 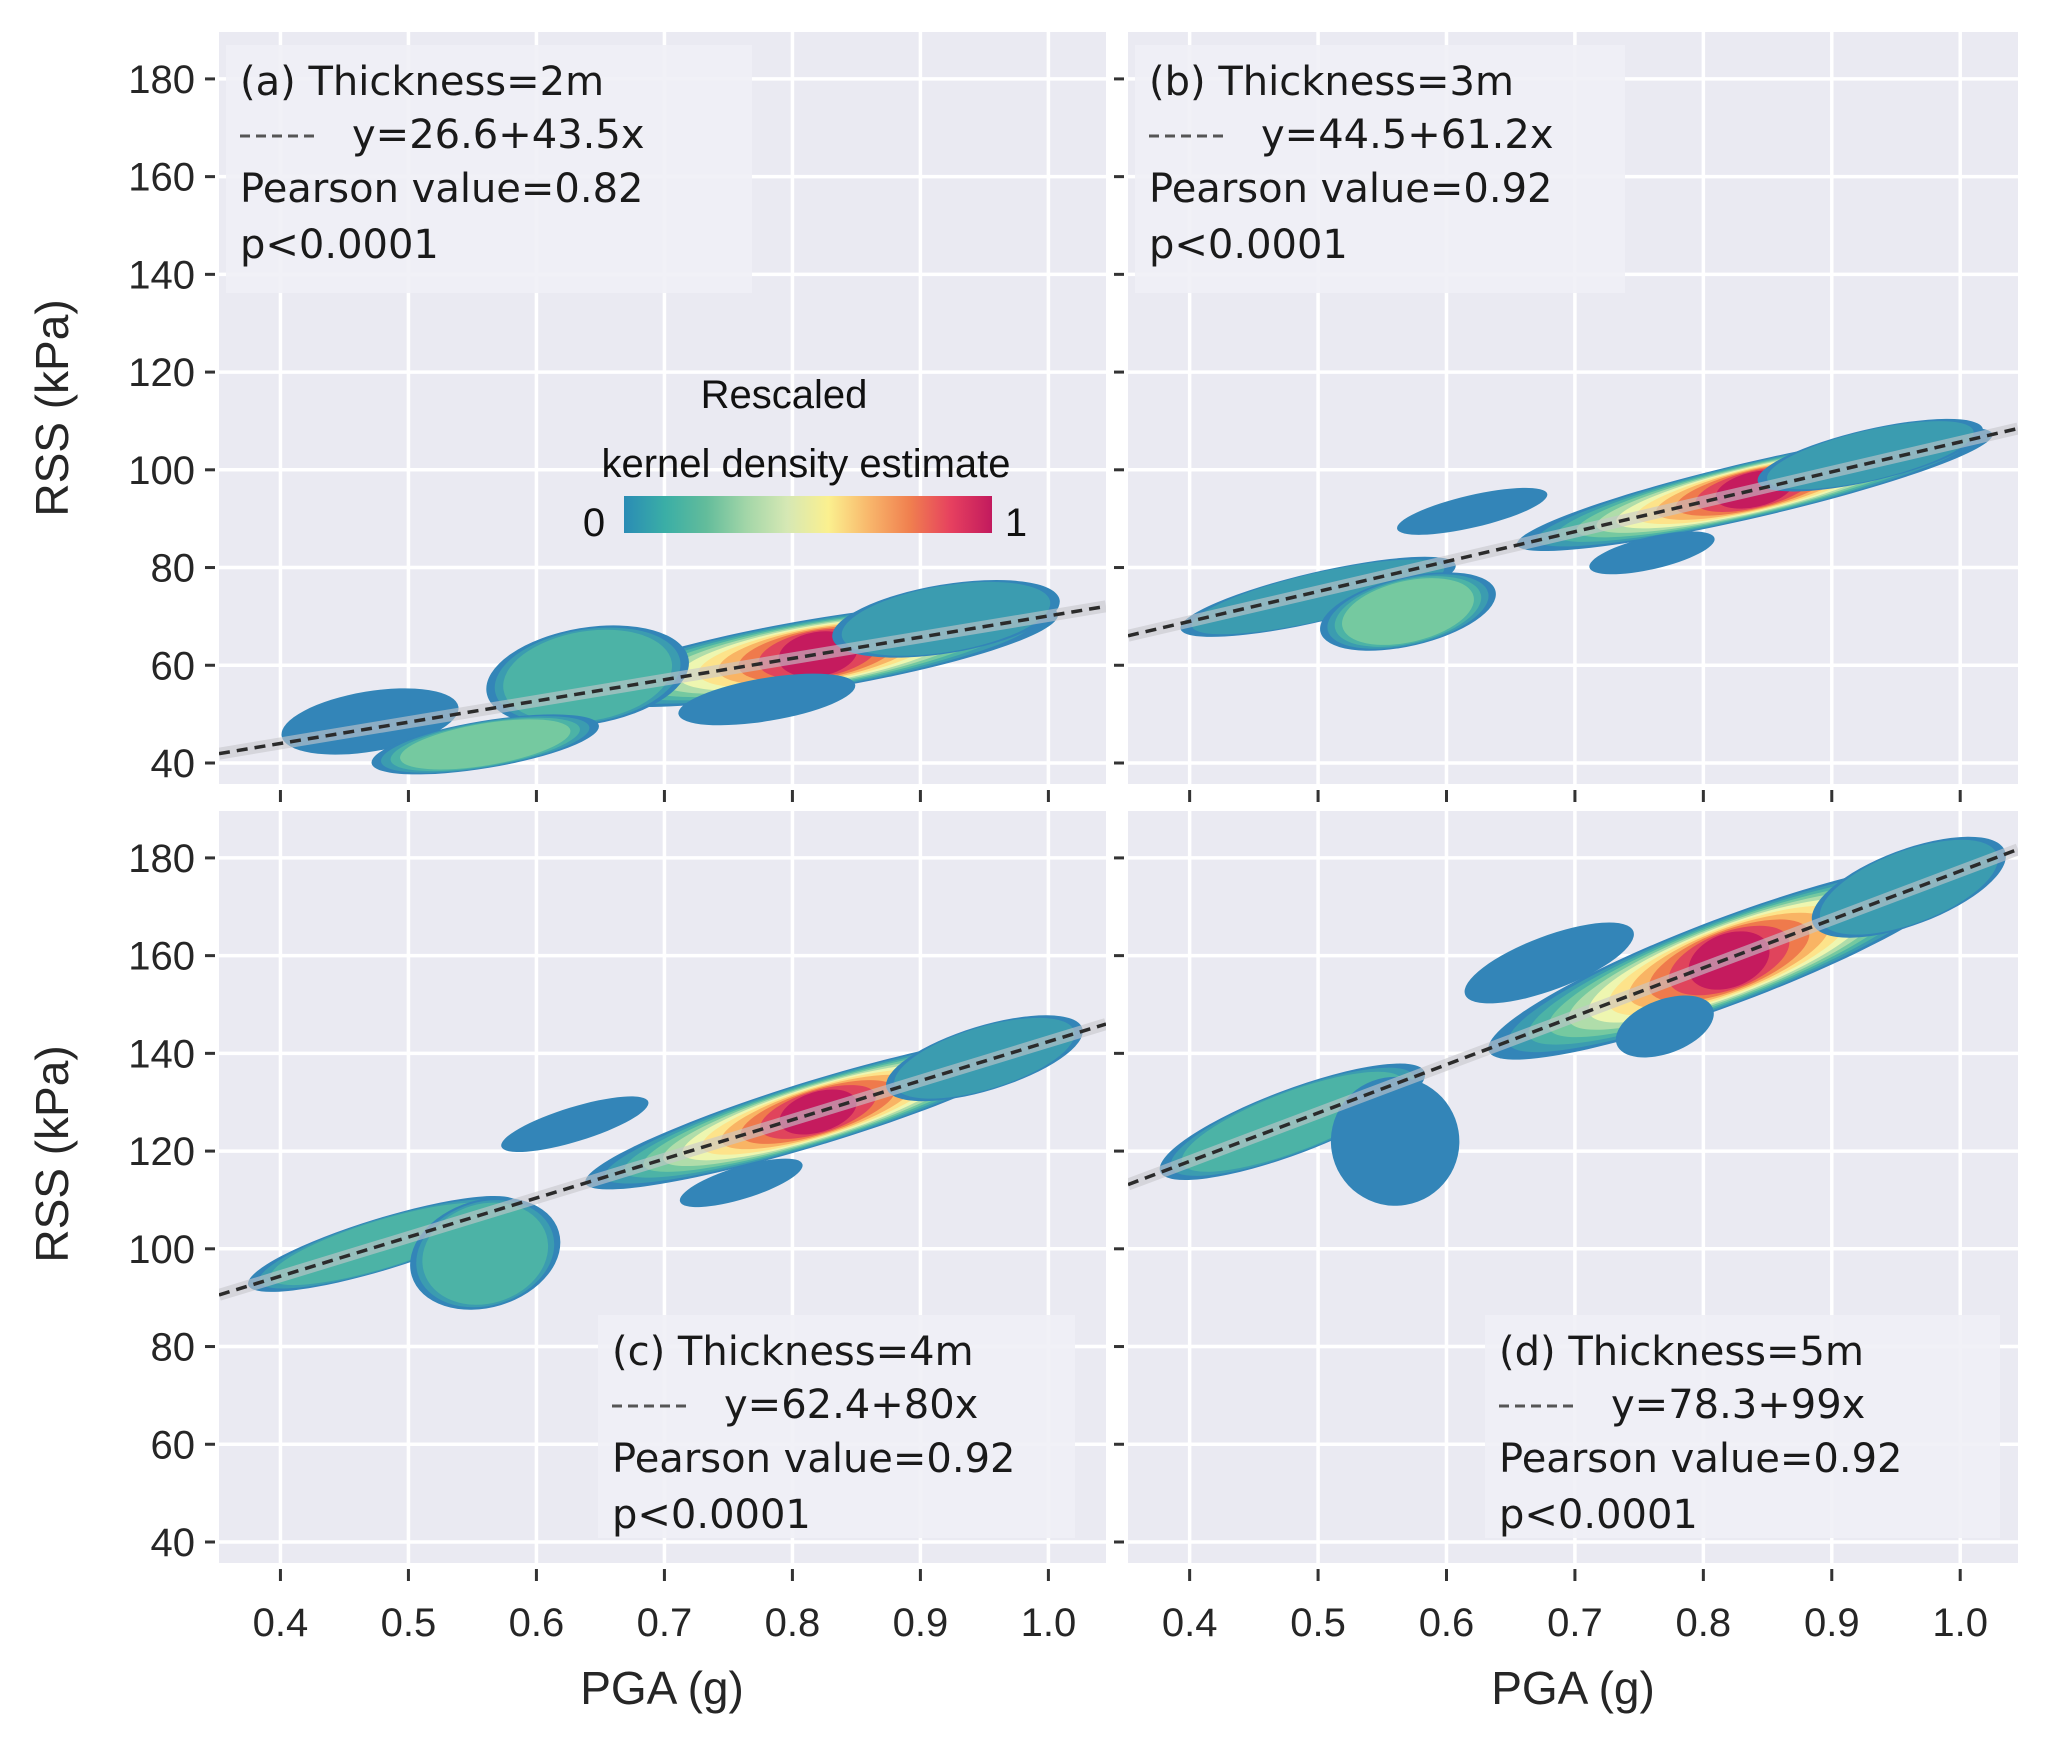 I want to click on x-axis-label-left: PGA (g), so click(x=662, y=1688).